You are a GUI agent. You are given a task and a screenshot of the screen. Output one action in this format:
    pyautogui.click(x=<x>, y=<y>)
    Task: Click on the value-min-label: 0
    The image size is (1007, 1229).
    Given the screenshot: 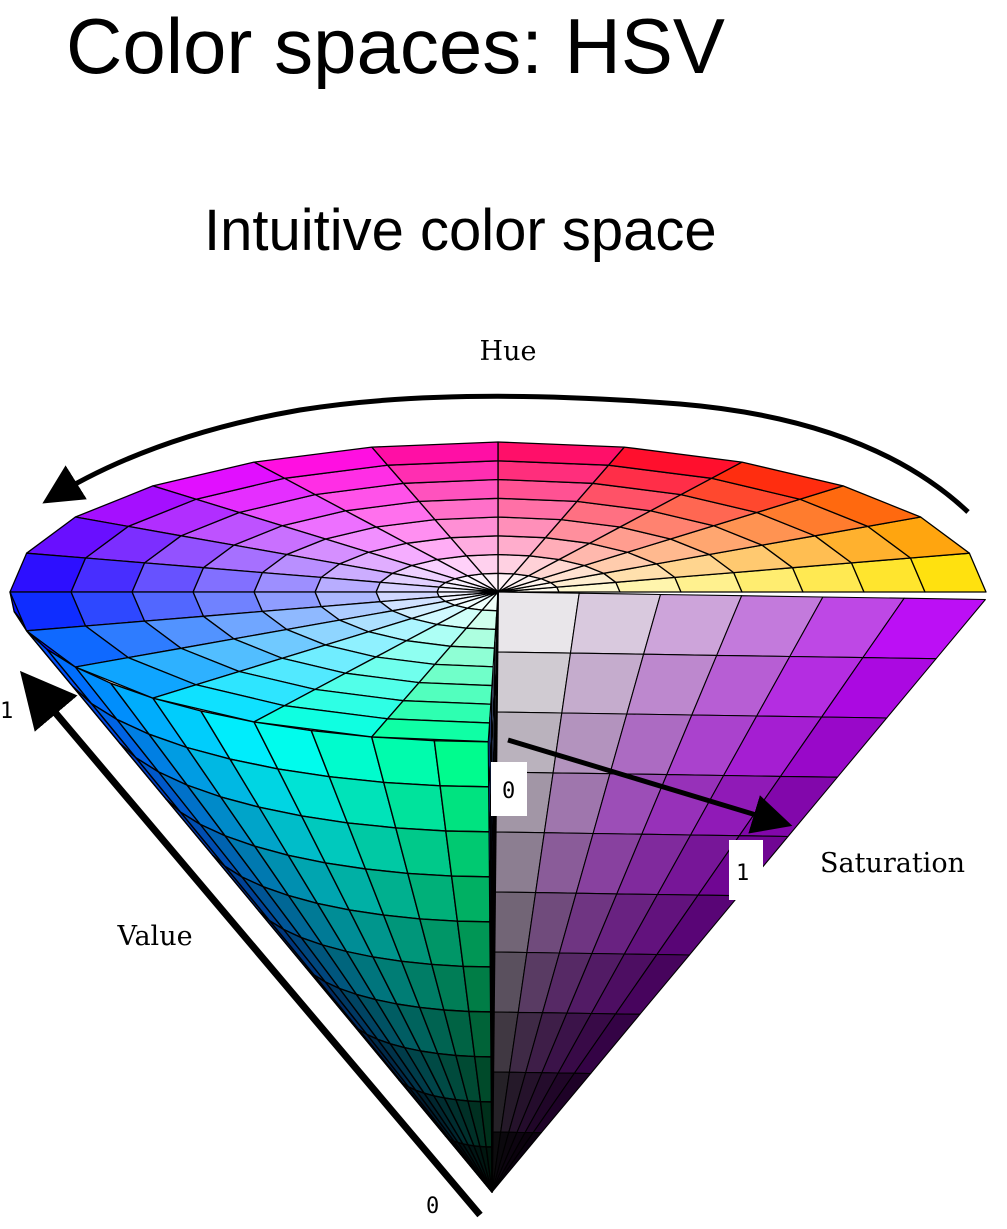 What is the action you would take?
    pyautogui.click(x=432, y=1206)
    